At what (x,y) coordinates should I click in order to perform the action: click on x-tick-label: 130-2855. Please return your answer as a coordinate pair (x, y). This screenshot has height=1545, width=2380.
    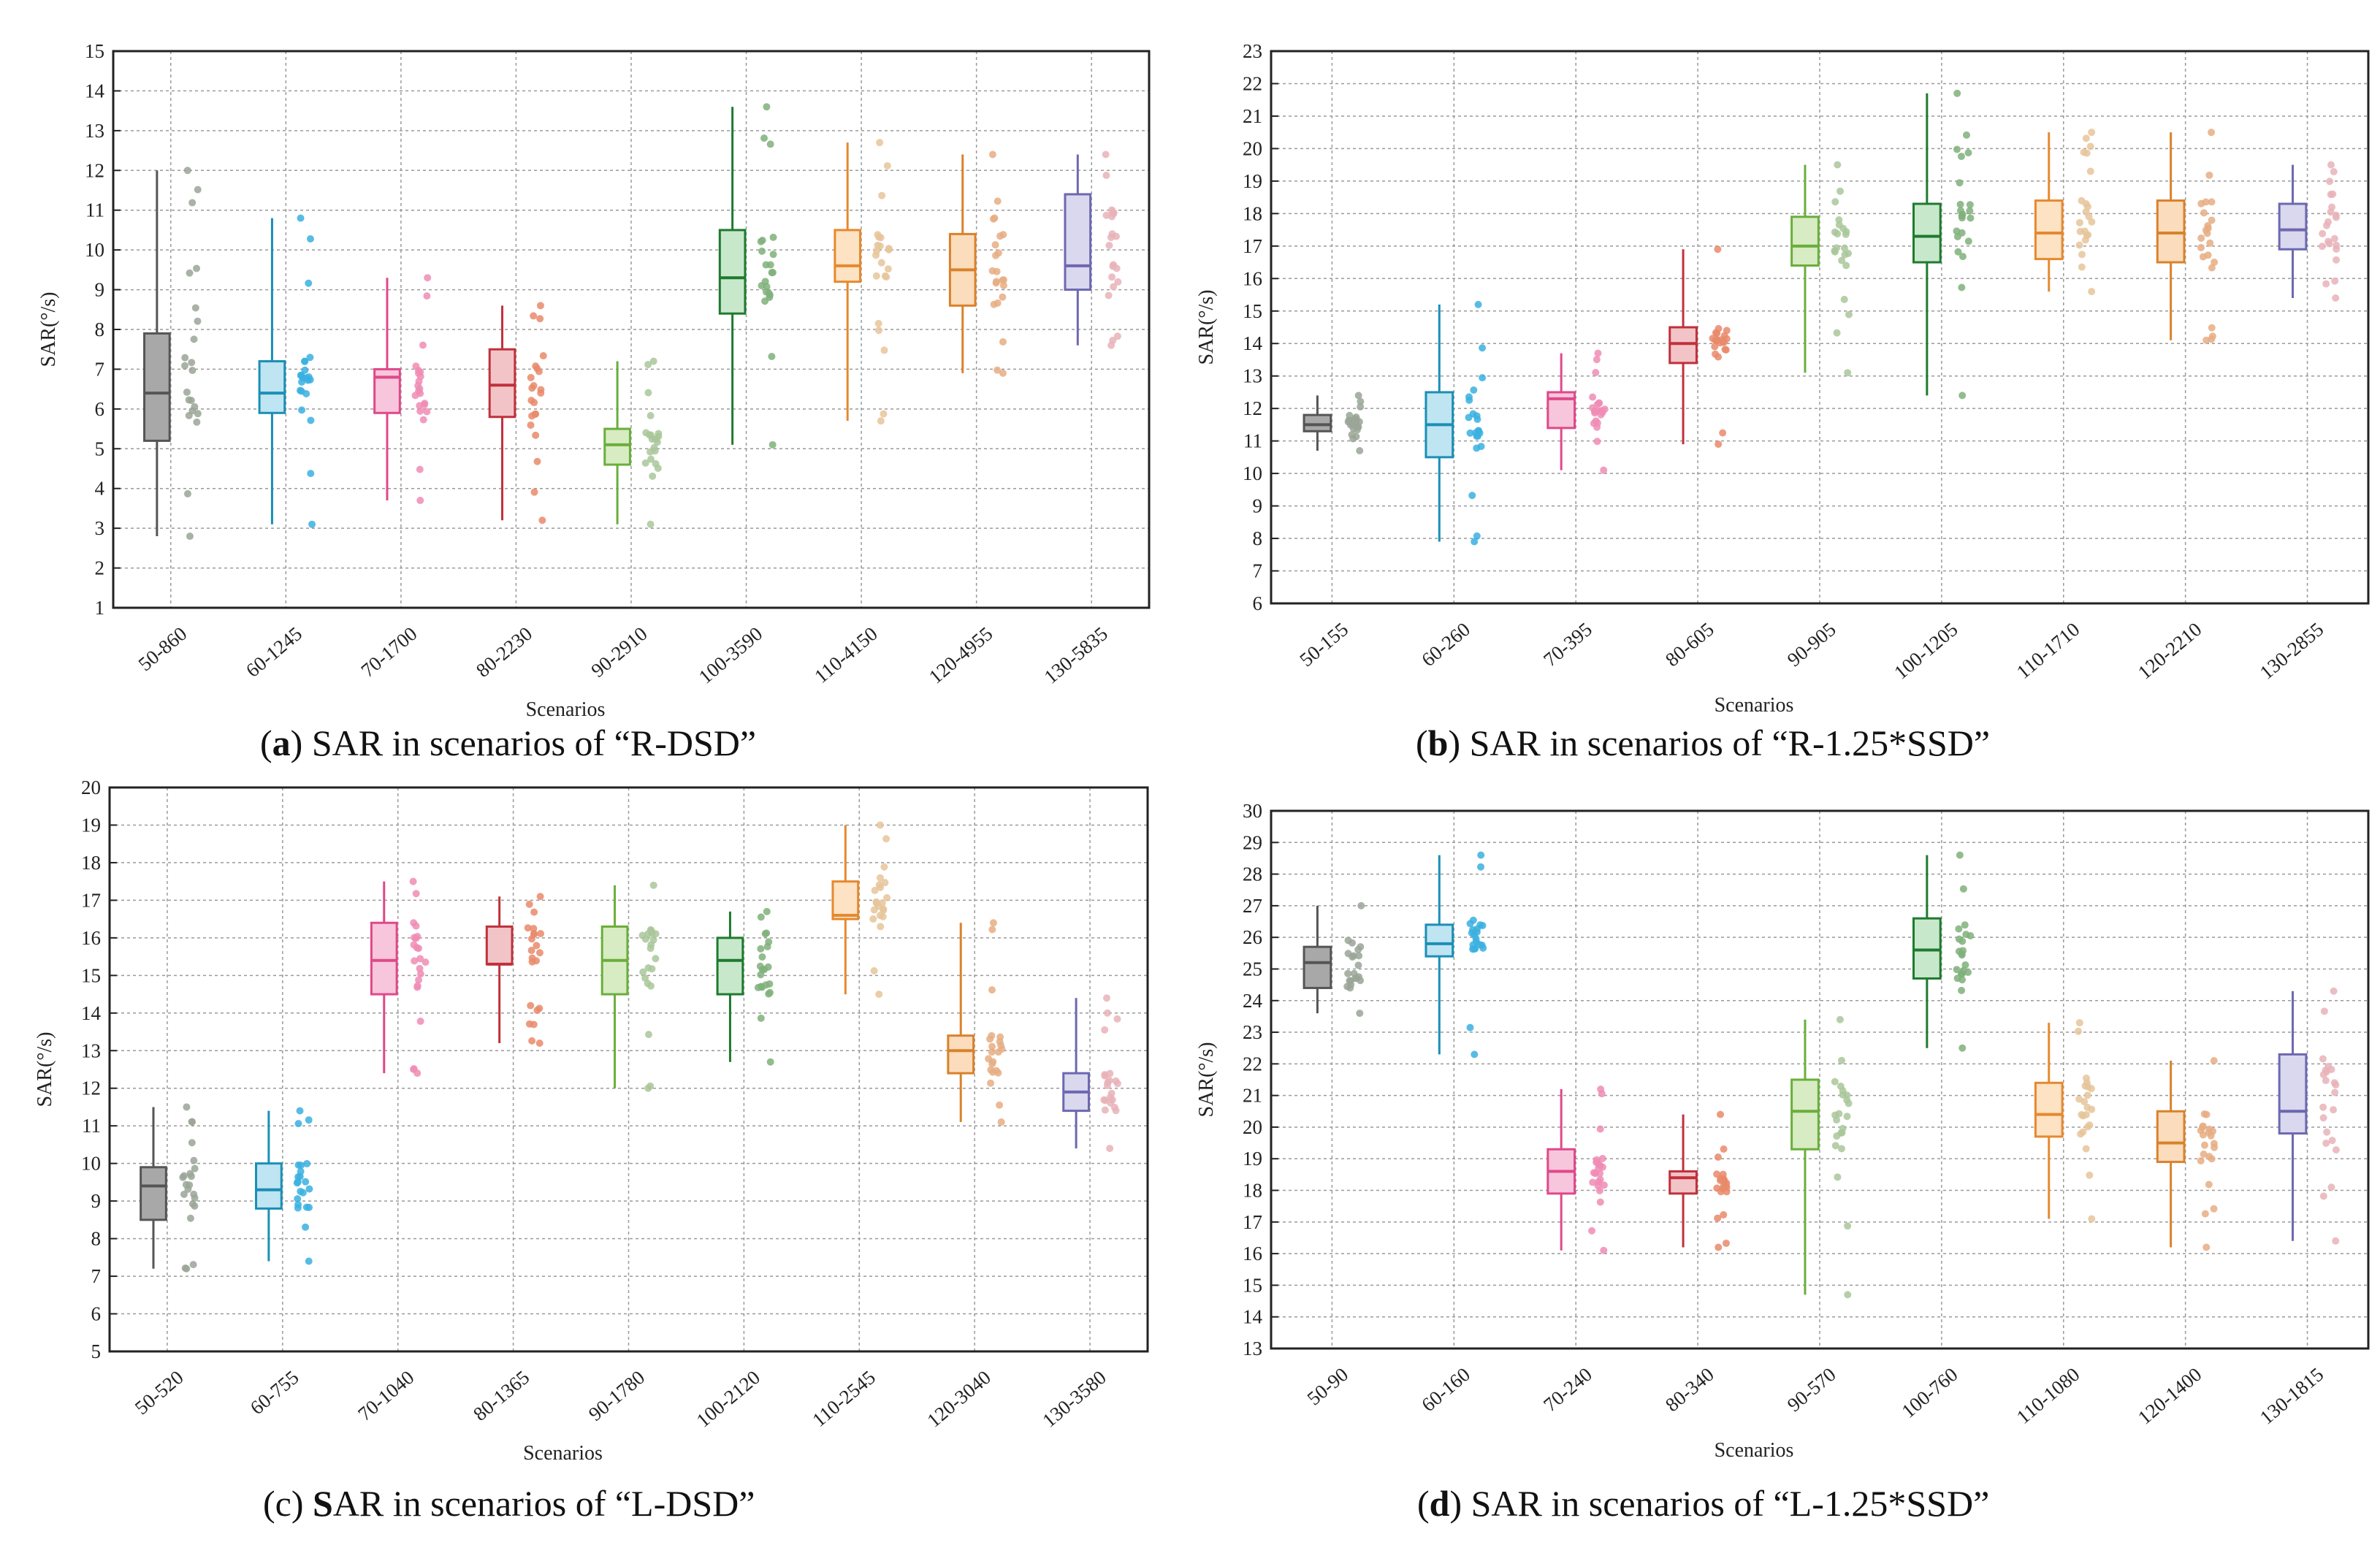
    Looking at the image, I should click on (2292, 651).